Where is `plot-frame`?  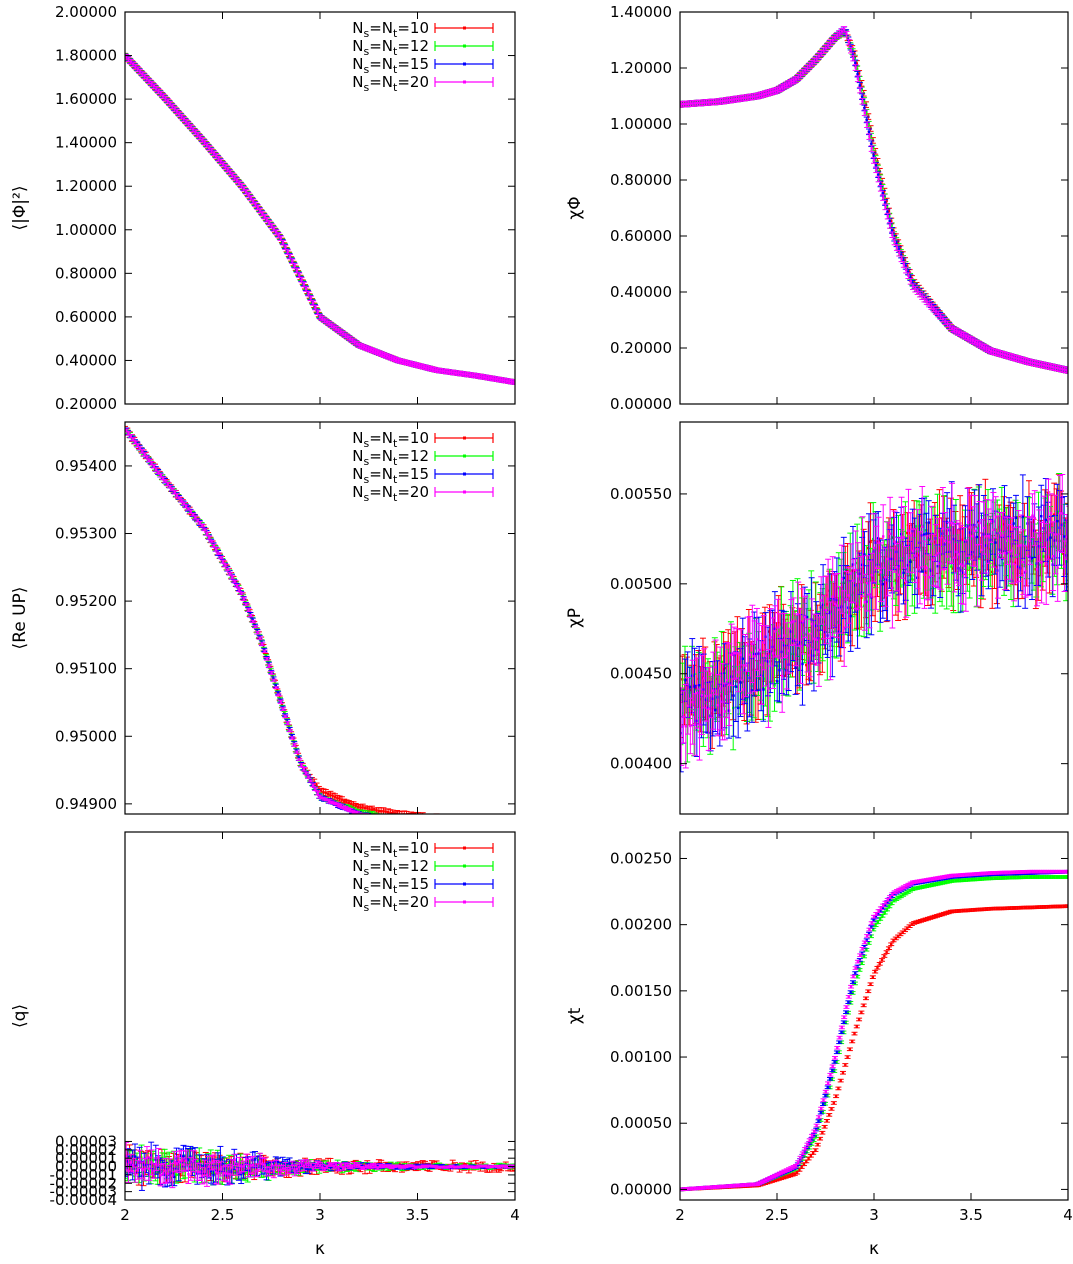
plot-frame is located at coordinates (320, 208).